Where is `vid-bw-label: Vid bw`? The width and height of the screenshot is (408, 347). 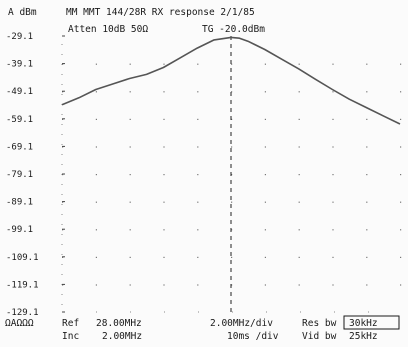
vid-bw-label: Vid bw is located at coordinates (319, 336).